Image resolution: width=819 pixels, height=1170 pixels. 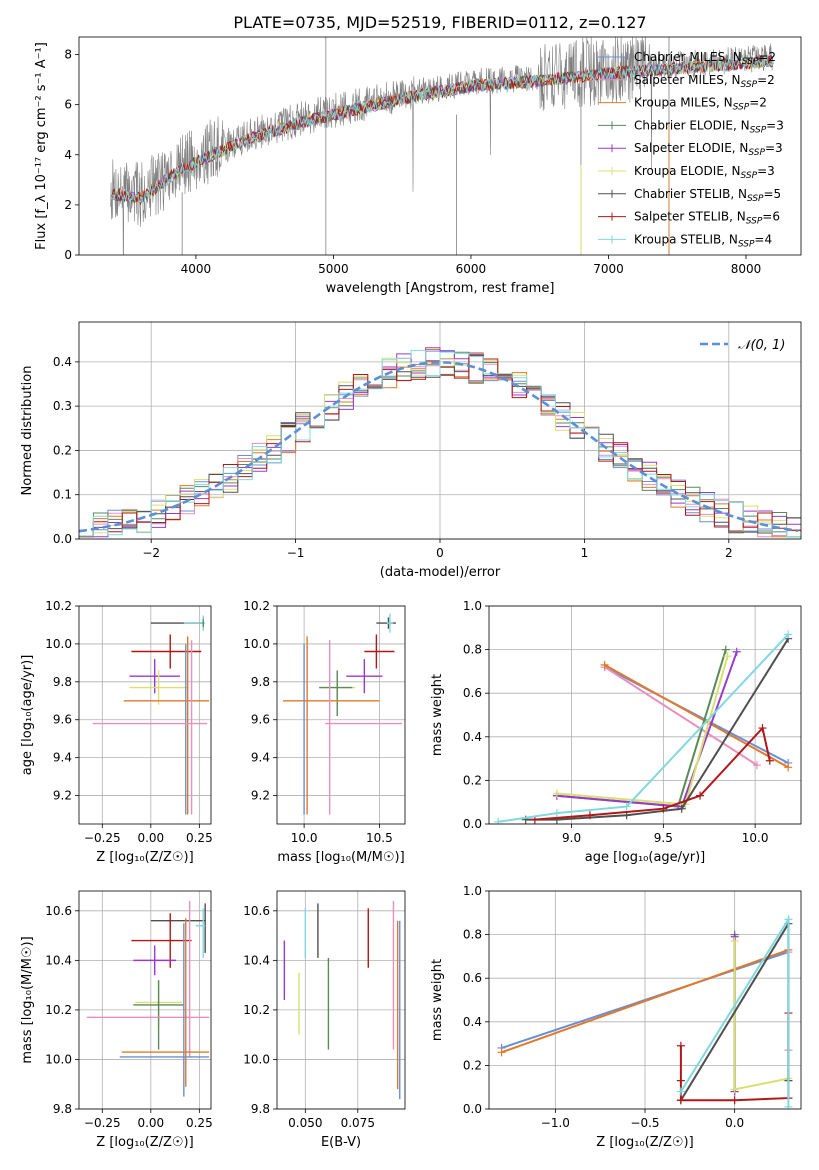 I want to click on legend-entry: Chabrier ELODIE, NSSP=3, so click(x=709, y=126).